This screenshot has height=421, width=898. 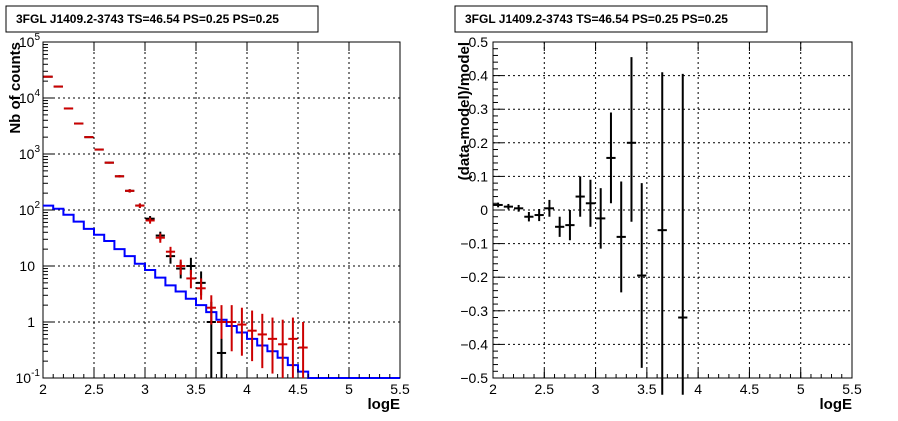 I want to click on residual-y-axis-label: (data-model)/model, so click(x=464, y=111).